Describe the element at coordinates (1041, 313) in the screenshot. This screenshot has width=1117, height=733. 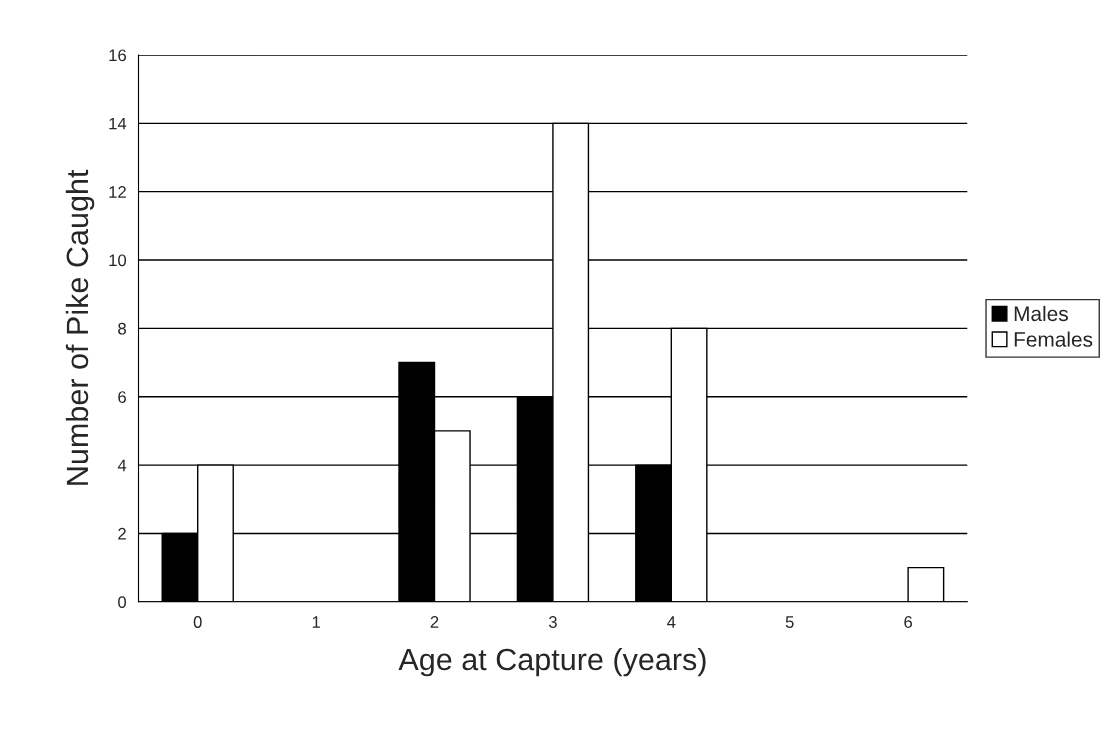
I see `legend-label: Males` at that location.